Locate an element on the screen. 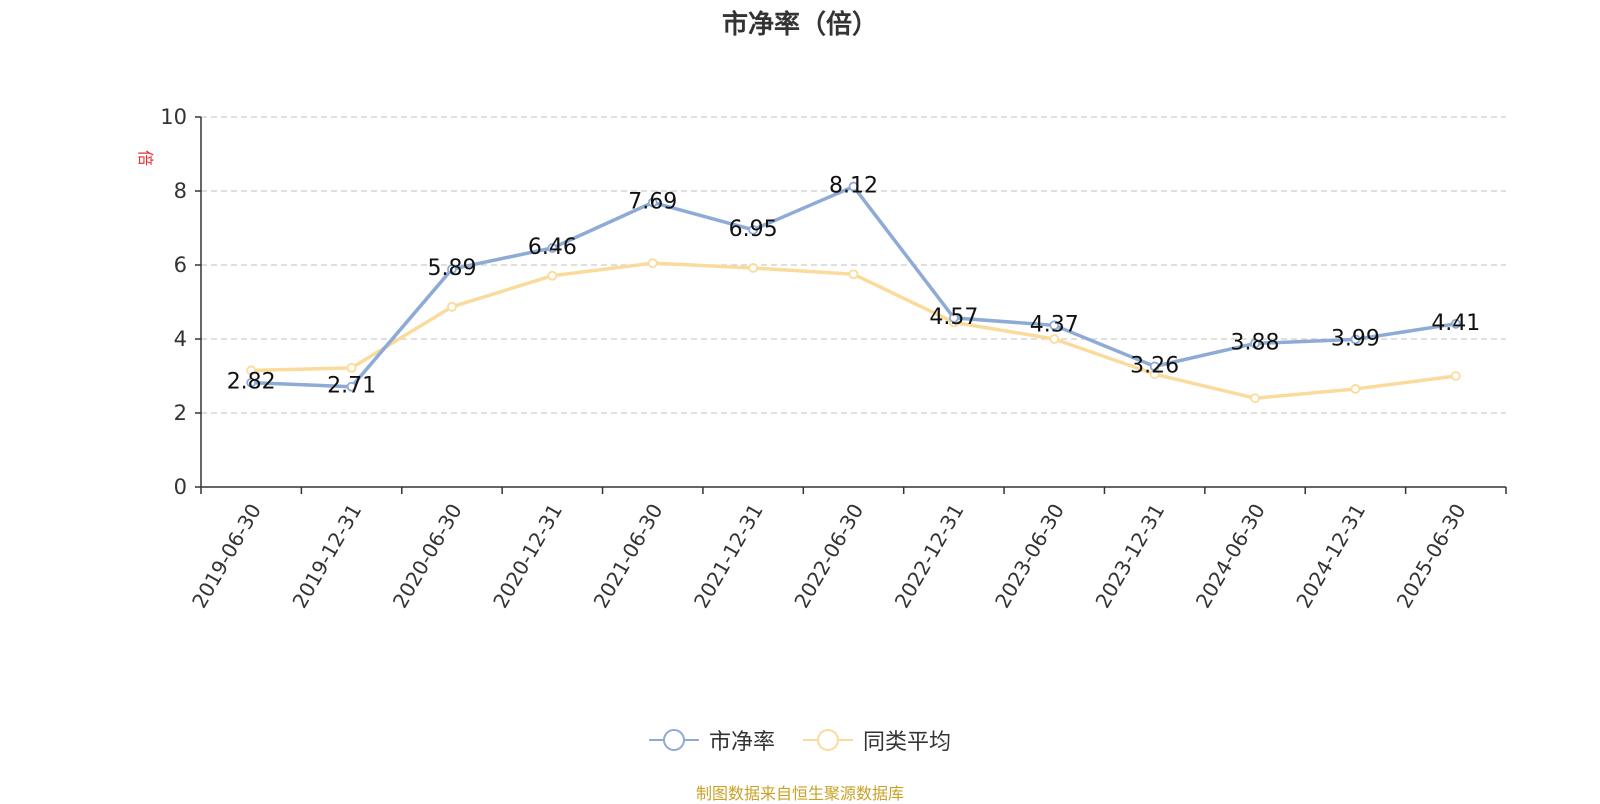 This screenshot has width=1600, height=804. x-tick-label: 2023-06-30 is located at coordinates (1029, 556).